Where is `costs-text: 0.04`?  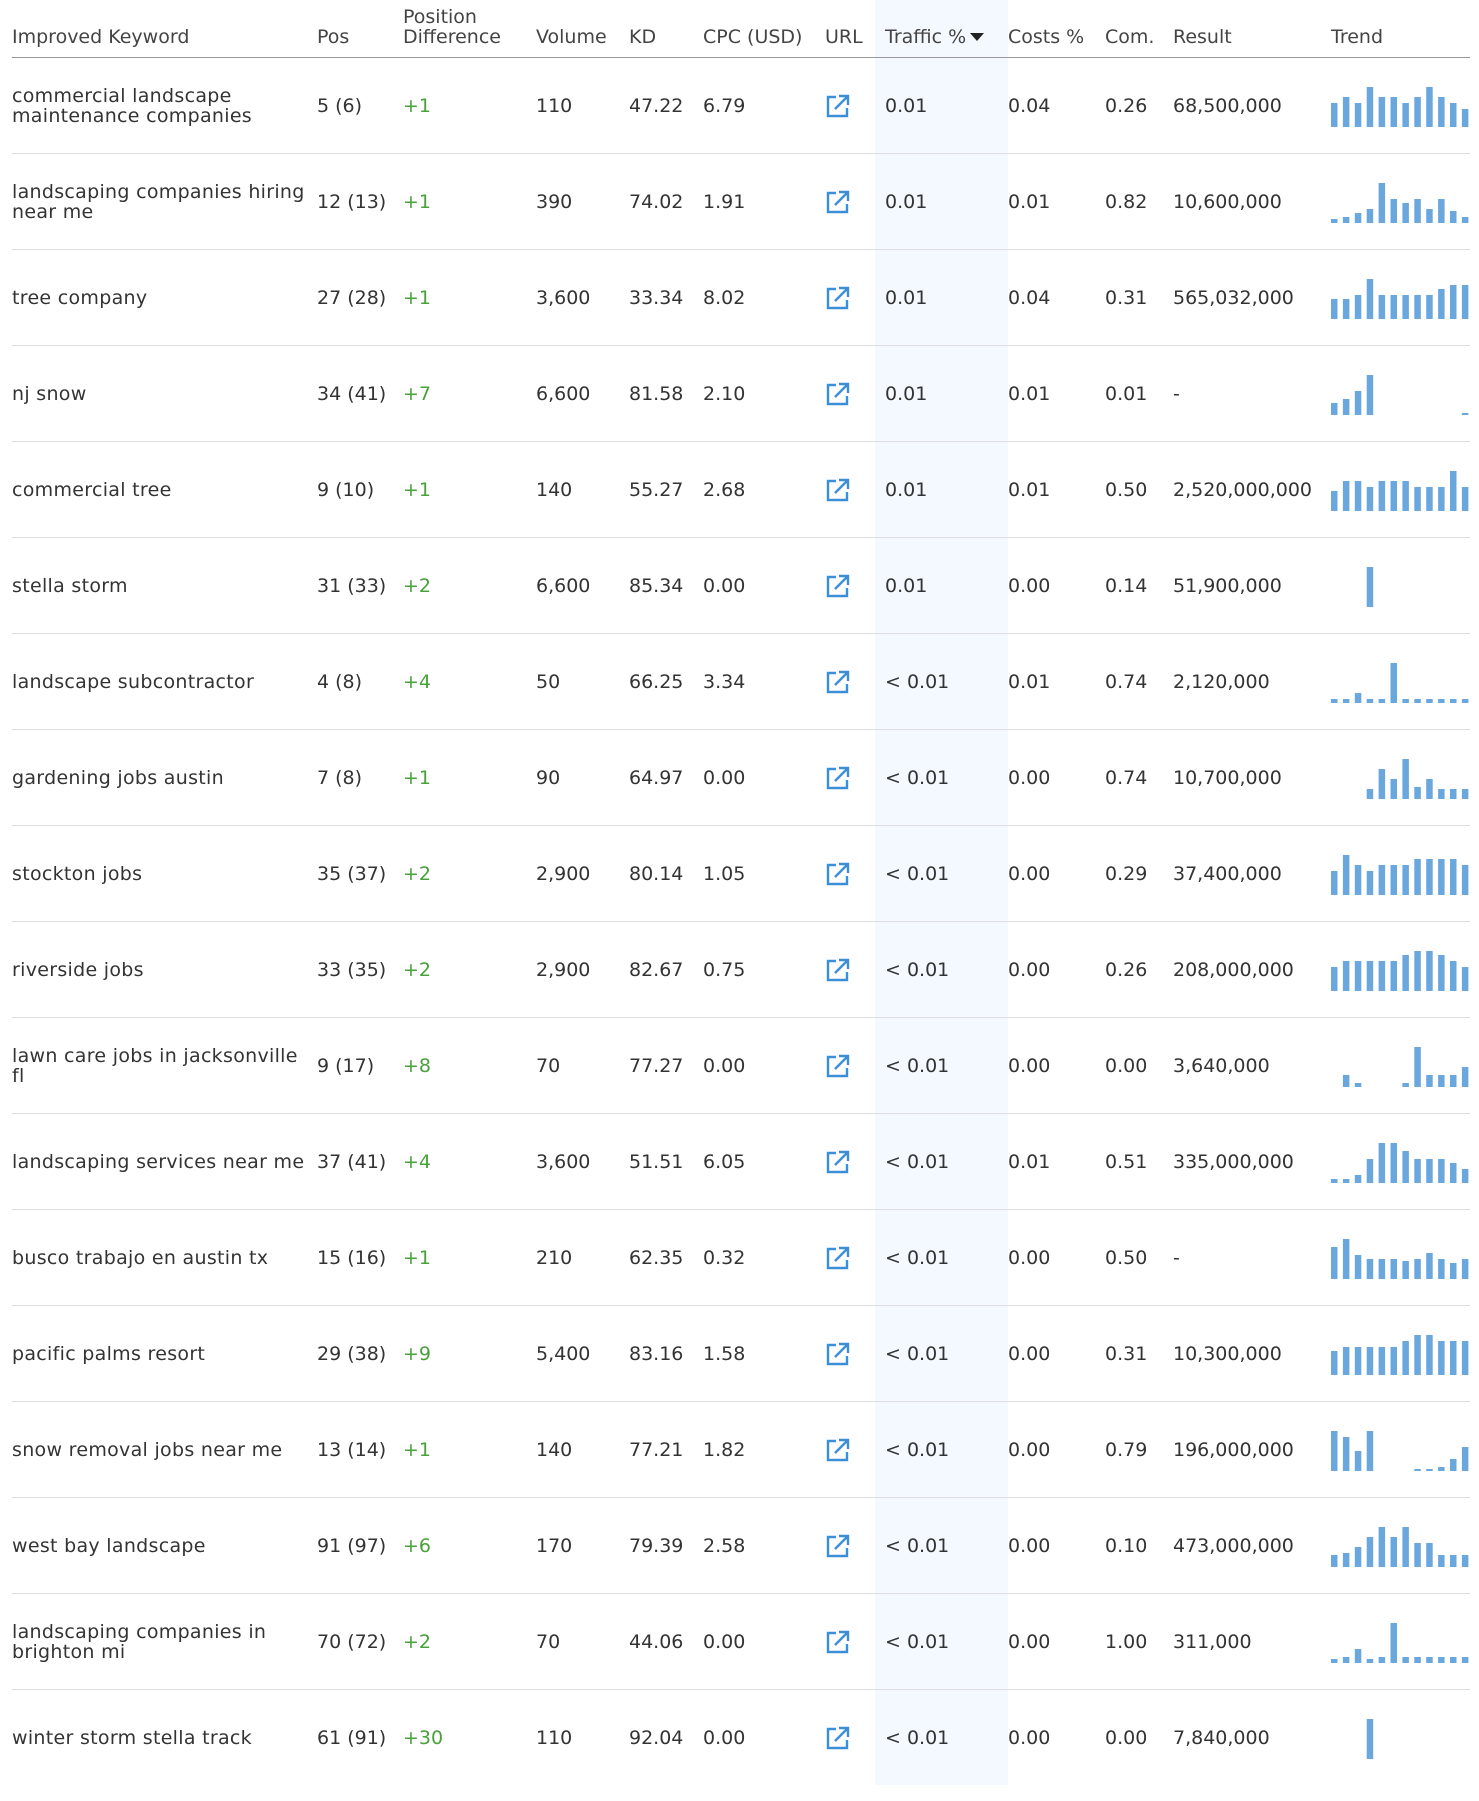 costs-text: 0.04 is located at coordinates (1029, 105).